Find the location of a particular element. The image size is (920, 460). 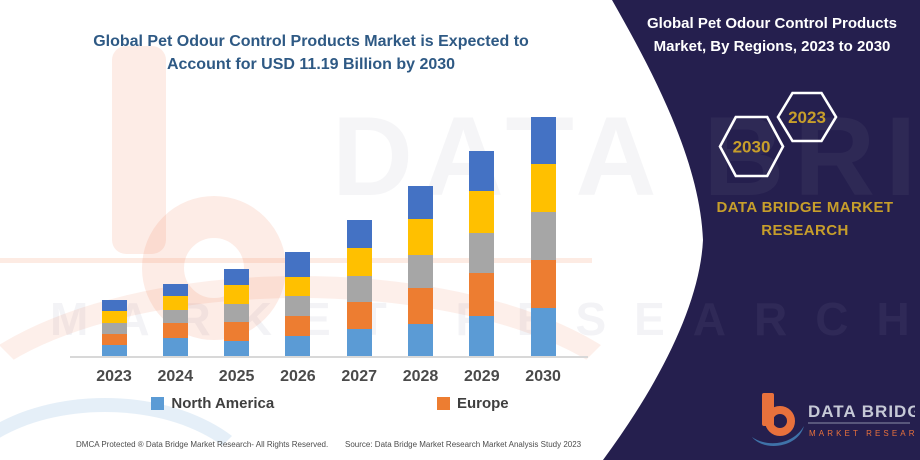

stacked-bar-2030 is located at coordinates (543, 236).